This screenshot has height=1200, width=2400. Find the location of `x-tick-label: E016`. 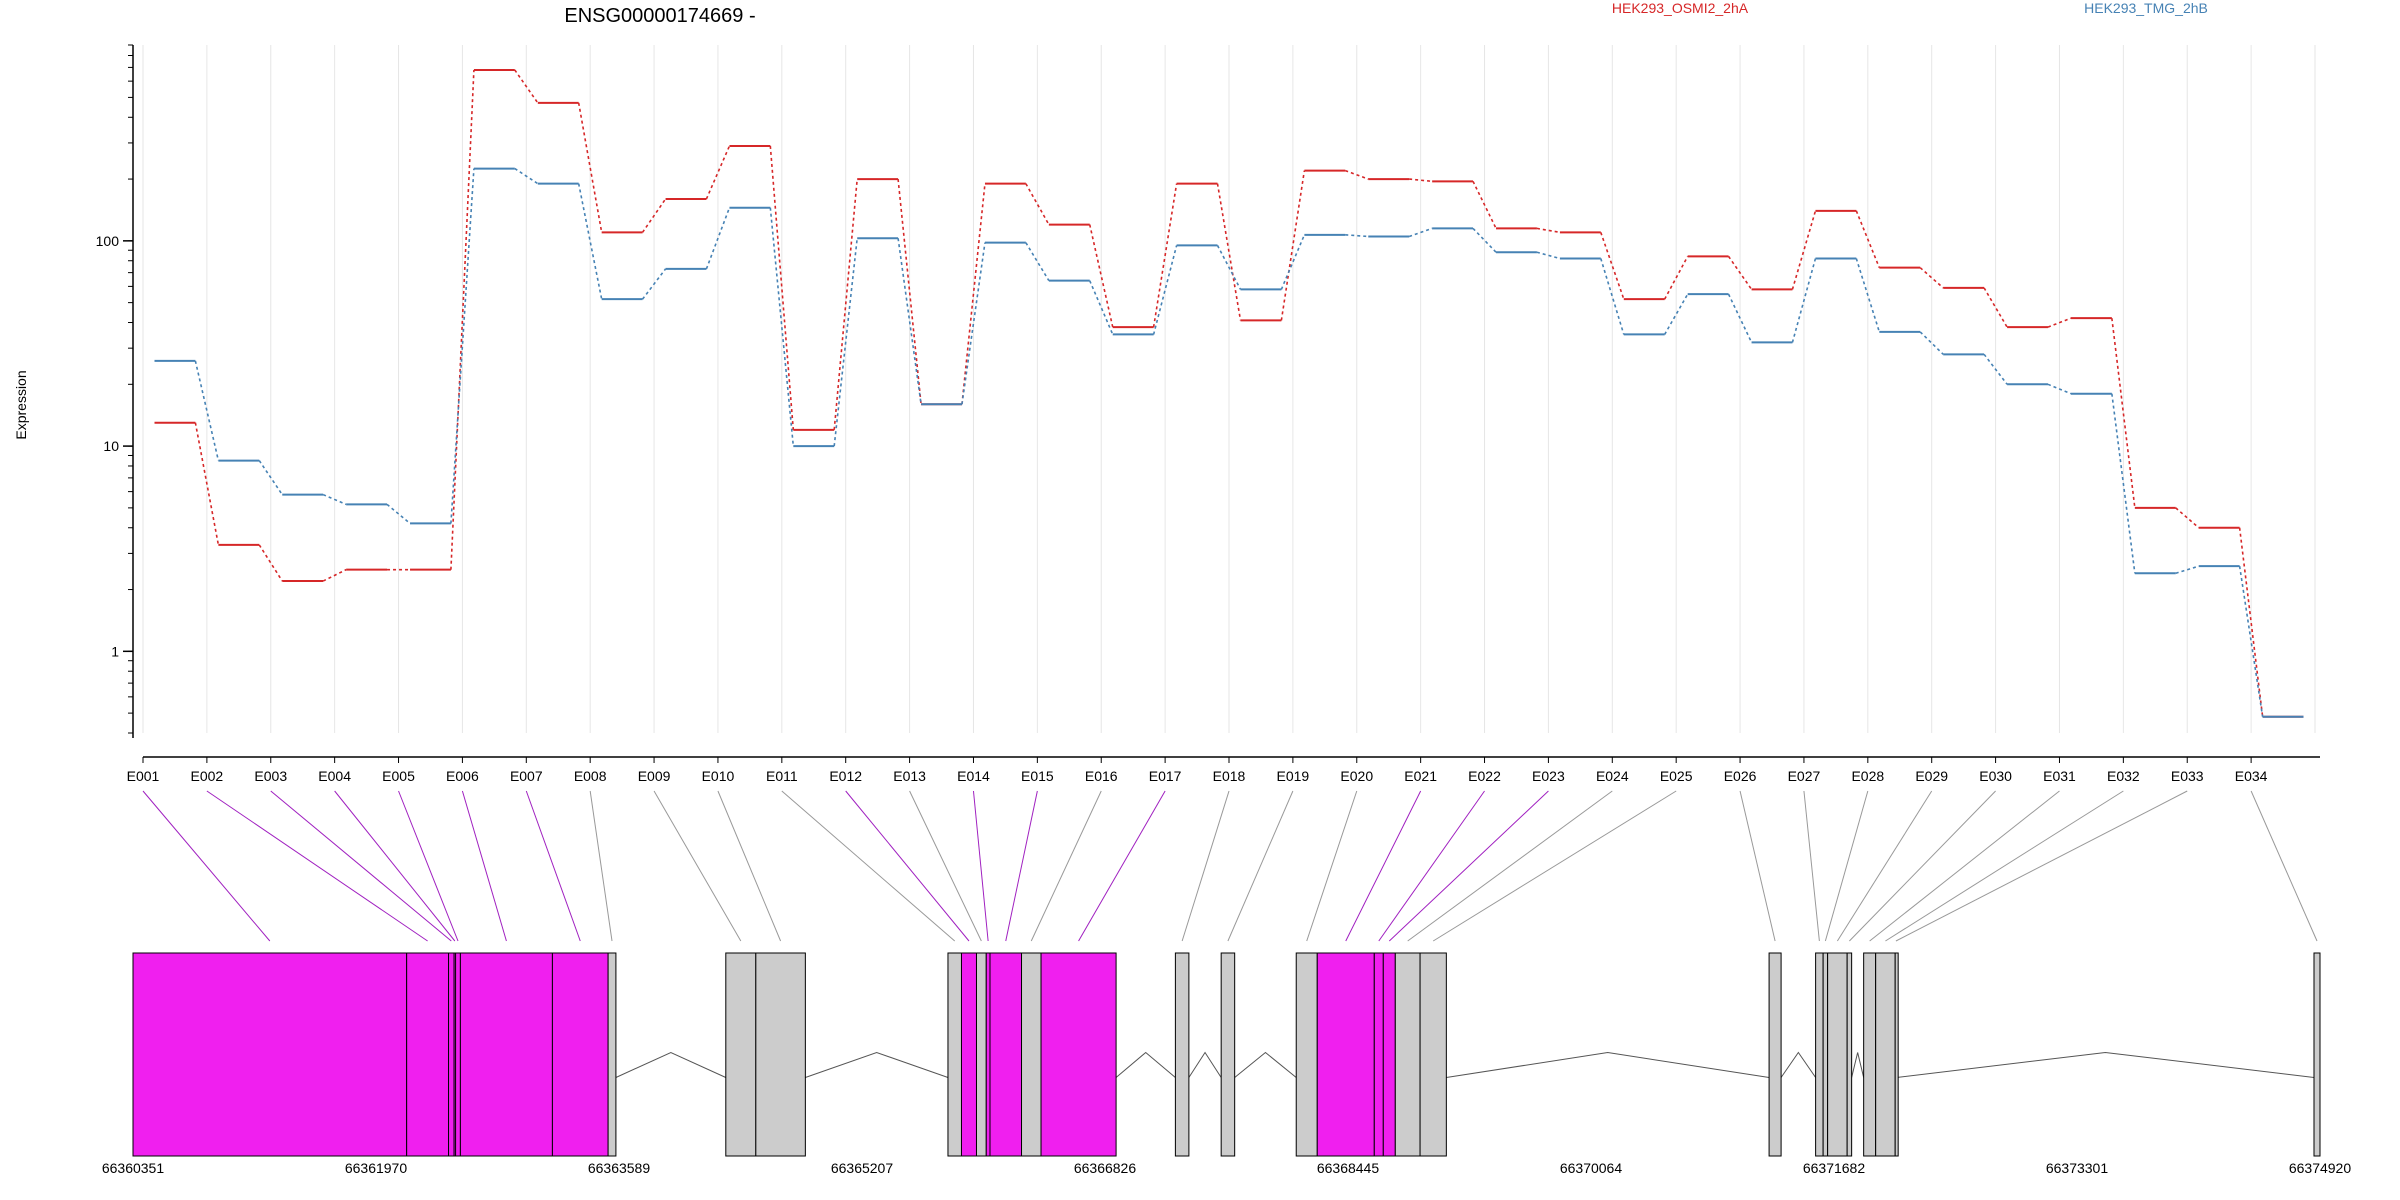

x-tick-label: E016 is located at coordinates (1101, 776).